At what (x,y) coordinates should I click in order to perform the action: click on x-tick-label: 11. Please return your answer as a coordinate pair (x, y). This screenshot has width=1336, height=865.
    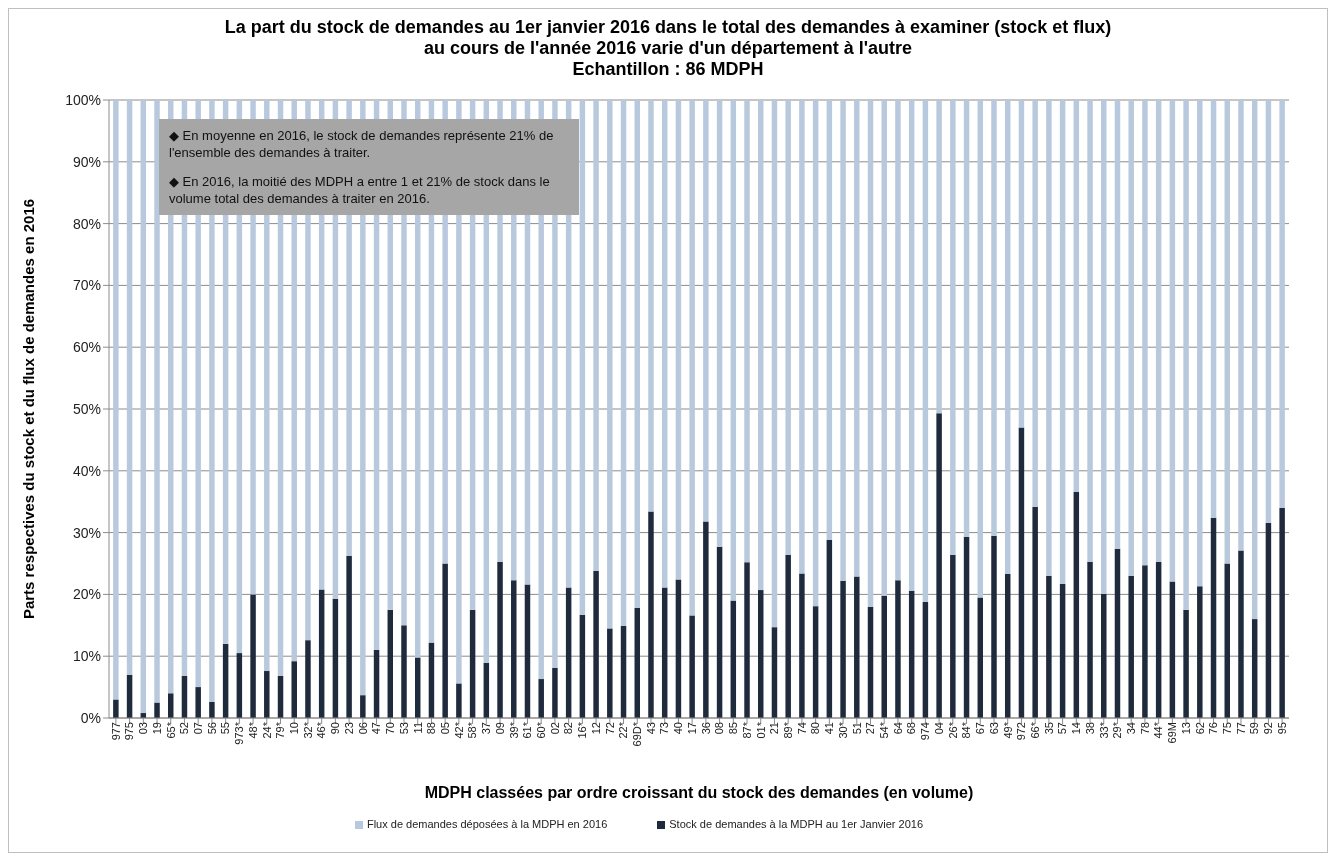
    Looking at the image, I should click on (417, 728).